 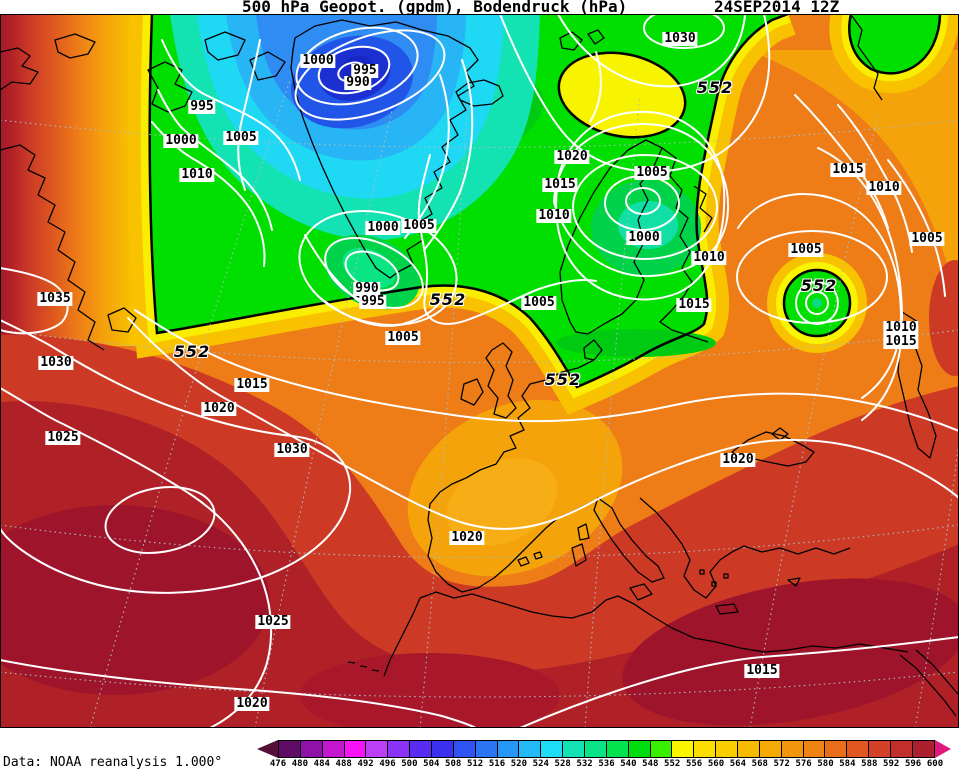 What do you see at coordinates (431, 764) in the screenshot?
I see `colorbar-tick: 504` at bounding box center [431, 764].